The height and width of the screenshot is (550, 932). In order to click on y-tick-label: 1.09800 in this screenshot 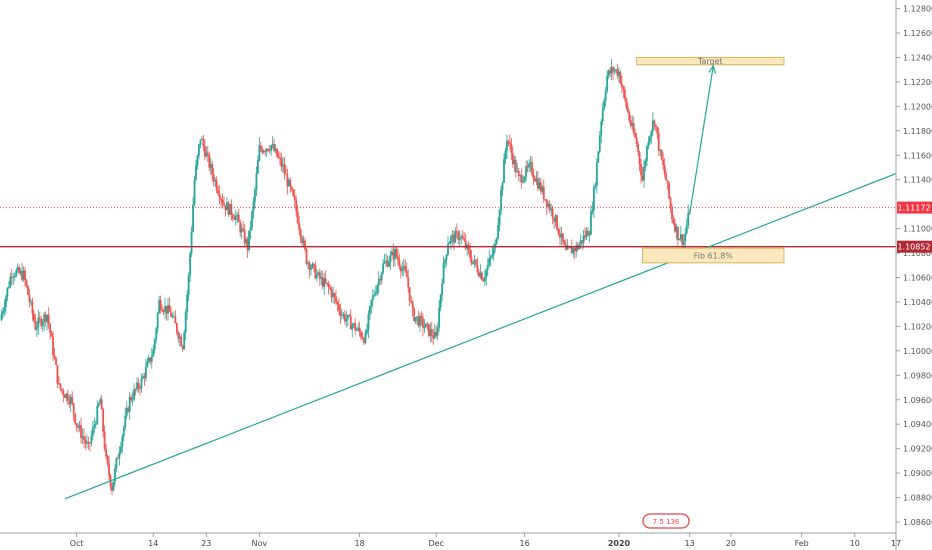, I will do `click(917, 375)`.